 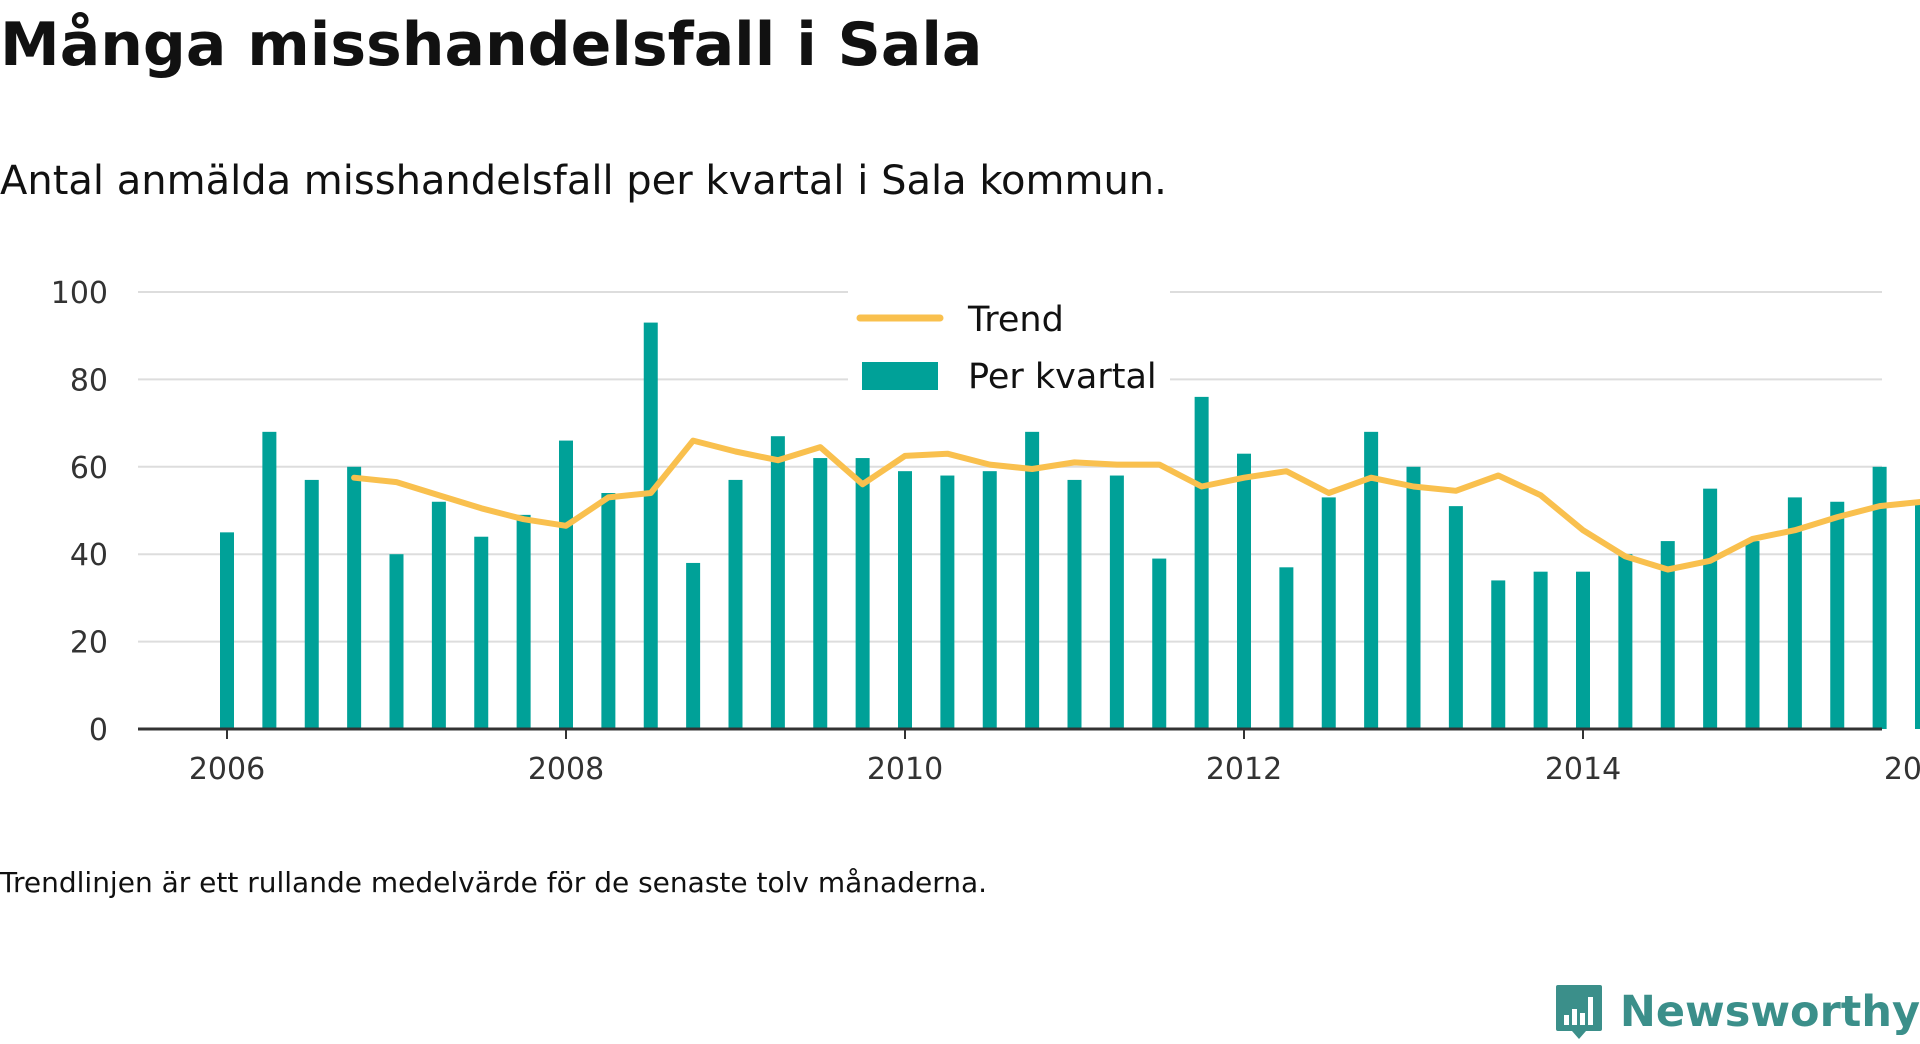 What do you see at coordinates (79, 512) in the screenshot?
I see `y-axis: 0 20 40 60 80 100` at bounding box center [79, 512].